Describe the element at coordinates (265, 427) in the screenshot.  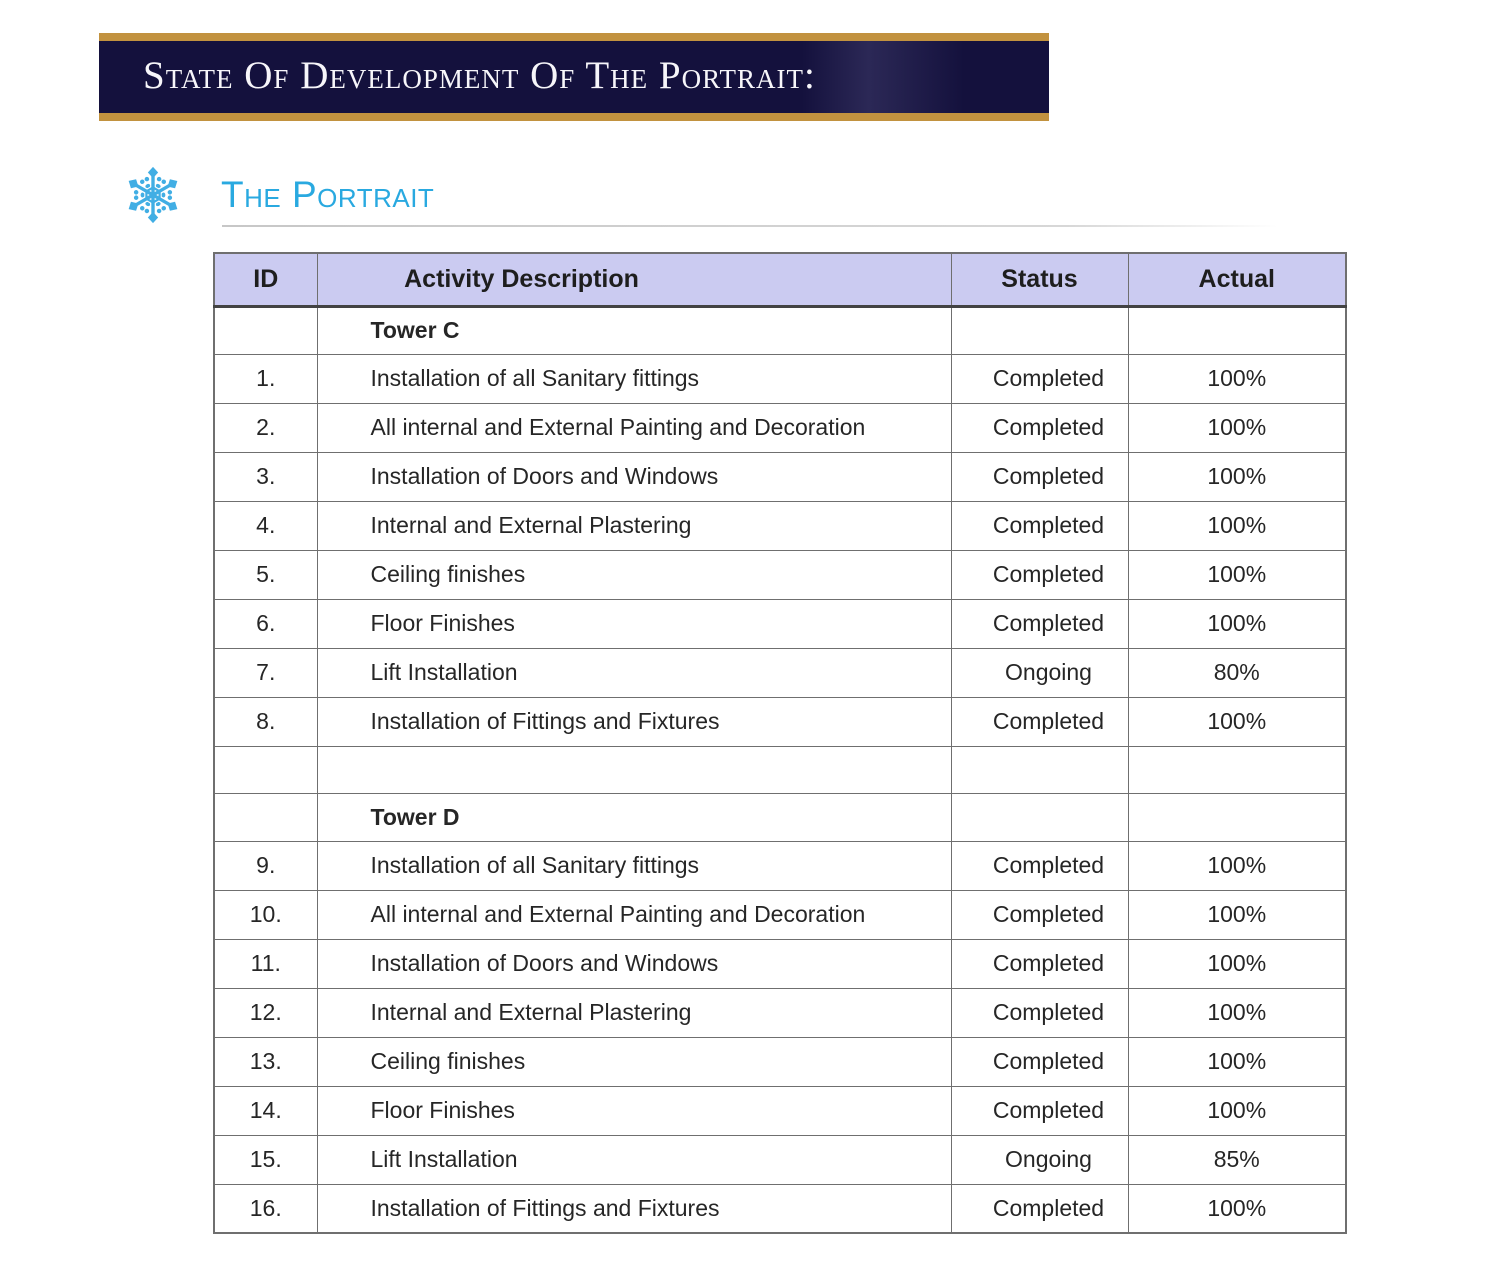
I see `cell-id: 2.` at that location.